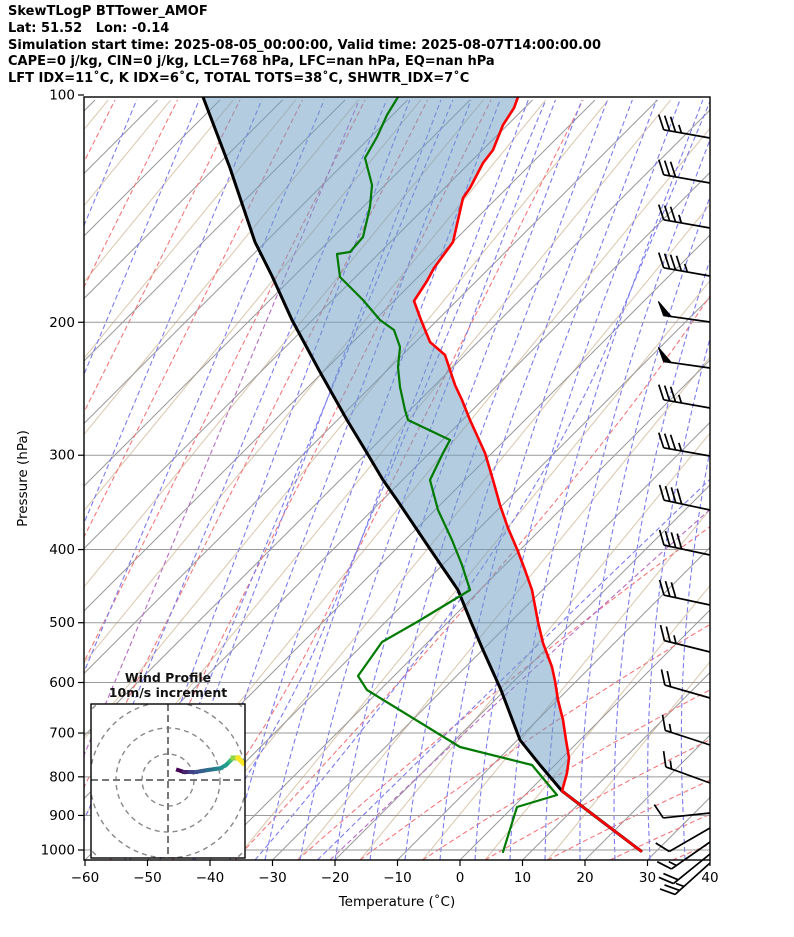 This screenshot has width=794, height=937. I want to click on temperature-tick-label: −60, so click(85, 878).